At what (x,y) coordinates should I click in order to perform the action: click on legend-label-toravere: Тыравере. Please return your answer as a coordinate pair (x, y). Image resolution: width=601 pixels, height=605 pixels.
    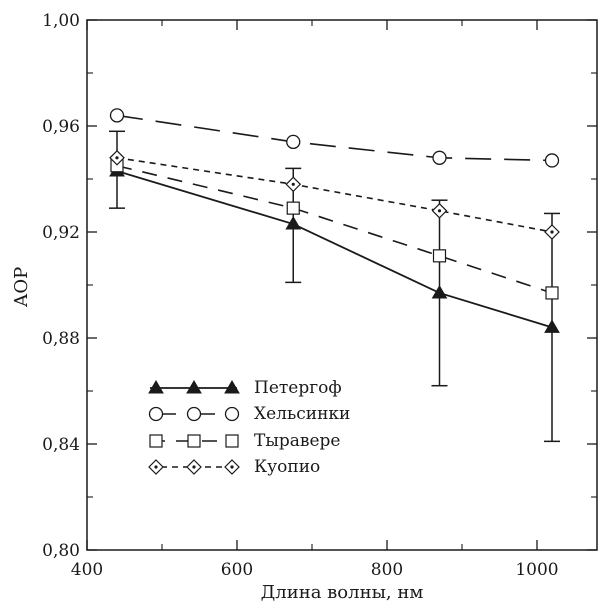
    Looking at the image, I should click on (297, 441).